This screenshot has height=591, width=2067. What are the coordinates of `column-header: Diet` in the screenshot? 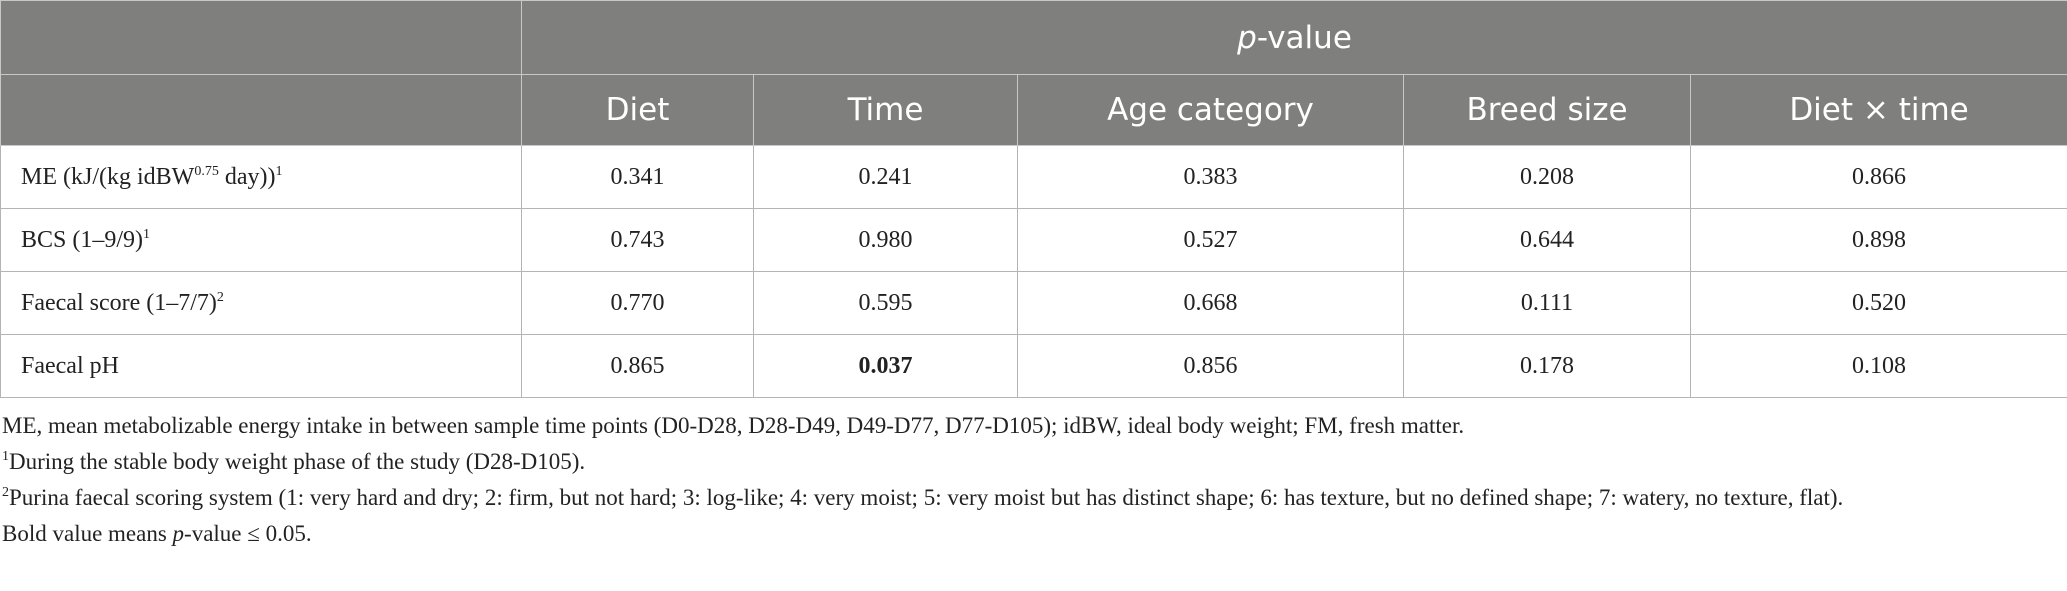 It's located at (637, 110).